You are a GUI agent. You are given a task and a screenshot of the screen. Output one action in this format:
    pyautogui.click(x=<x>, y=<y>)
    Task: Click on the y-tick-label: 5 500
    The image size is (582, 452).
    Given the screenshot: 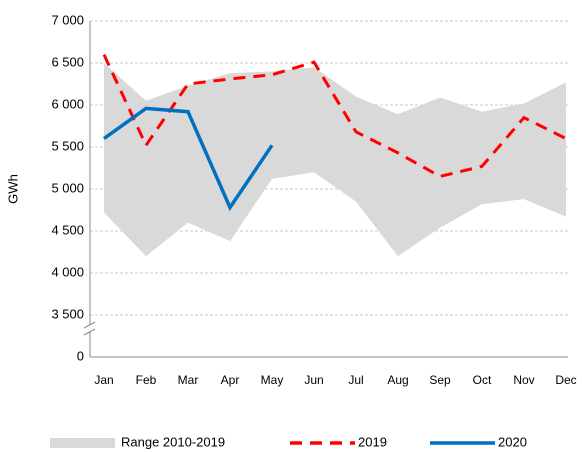 What is the action you would take?
    pyautogui.click(x=67, y=145)
    